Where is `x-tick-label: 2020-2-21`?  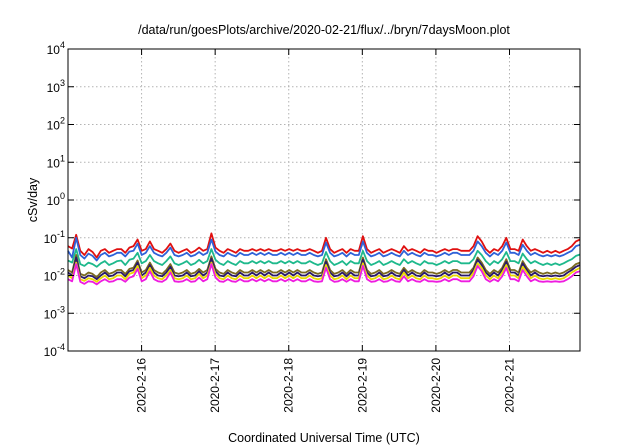
x-tick-label: 2020-2-21 is located at coordinates (509, 385).